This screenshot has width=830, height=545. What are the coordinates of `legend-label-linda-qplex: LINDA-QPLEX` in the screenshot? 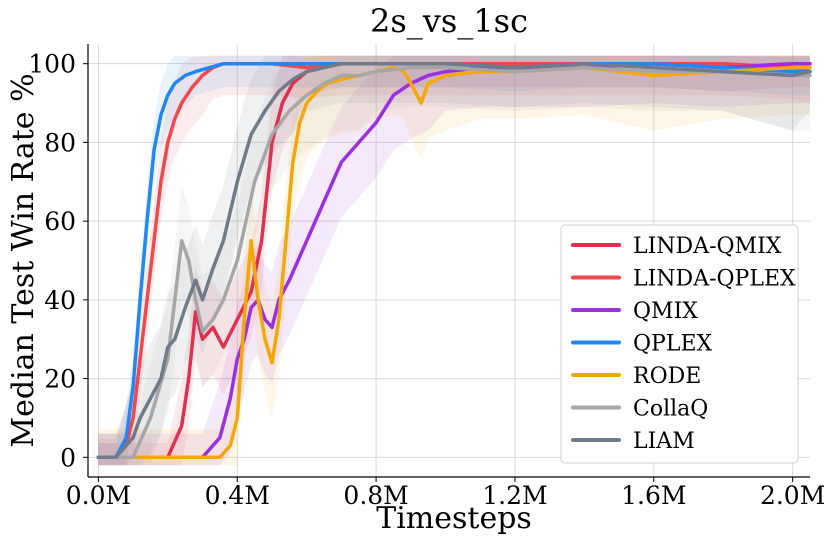 It's located at (714, 279).